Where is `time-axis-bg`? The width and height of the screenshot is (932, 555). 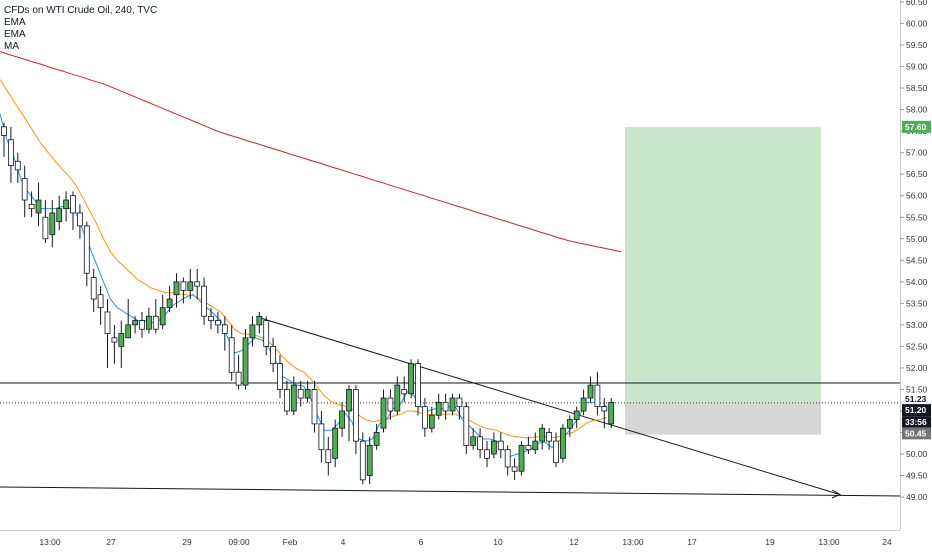 time-axis-bg is located at coordinates (466, 540).